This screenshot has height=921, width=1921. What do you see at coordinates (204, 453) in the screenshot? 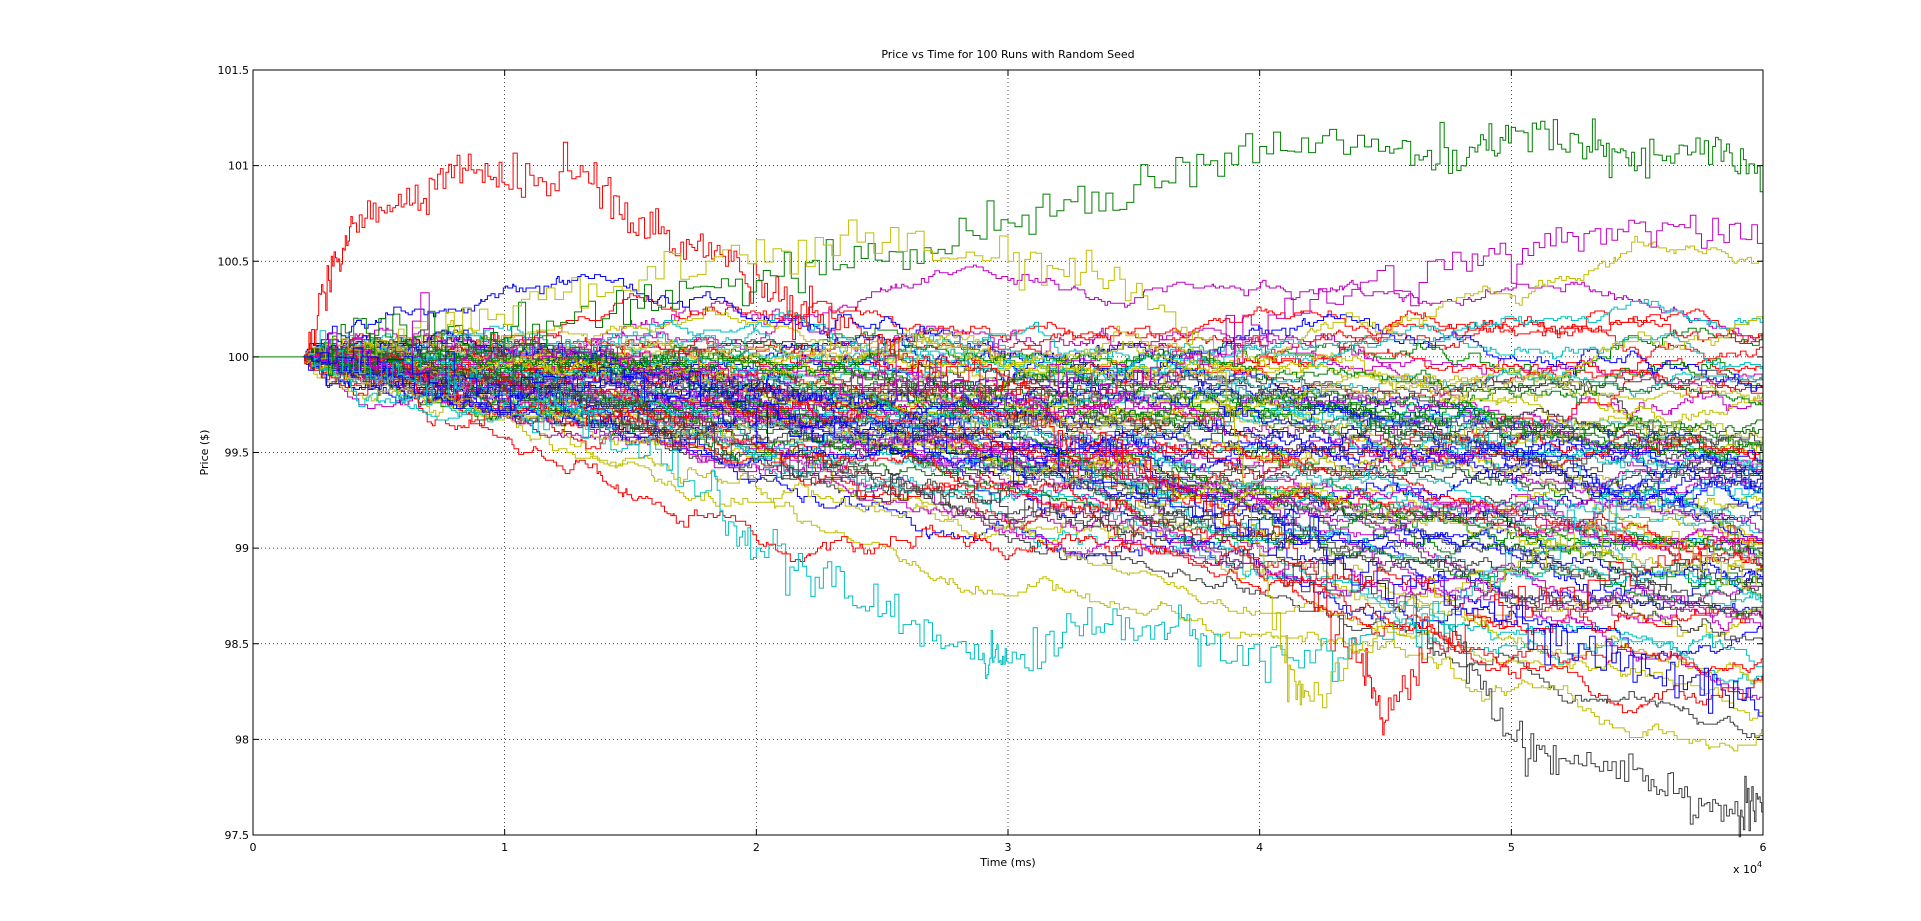
I see `y-axis-label: Price ($)` at bounding box center [204, 453].